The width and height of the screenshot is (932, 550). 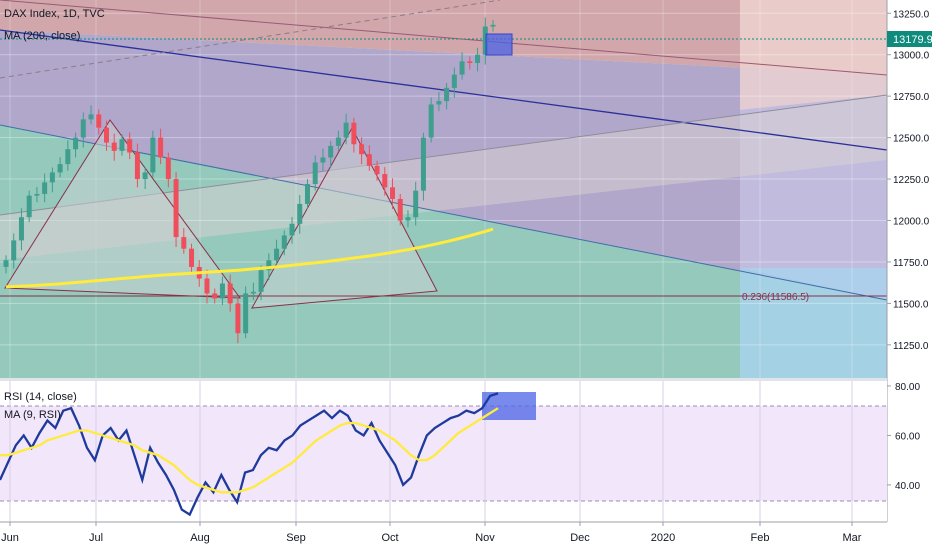 What do you see at coordinates (40, 397) in the screenshot?
I see `rsi-legend: RSI (14, close)` at bounding box center [40, 397].